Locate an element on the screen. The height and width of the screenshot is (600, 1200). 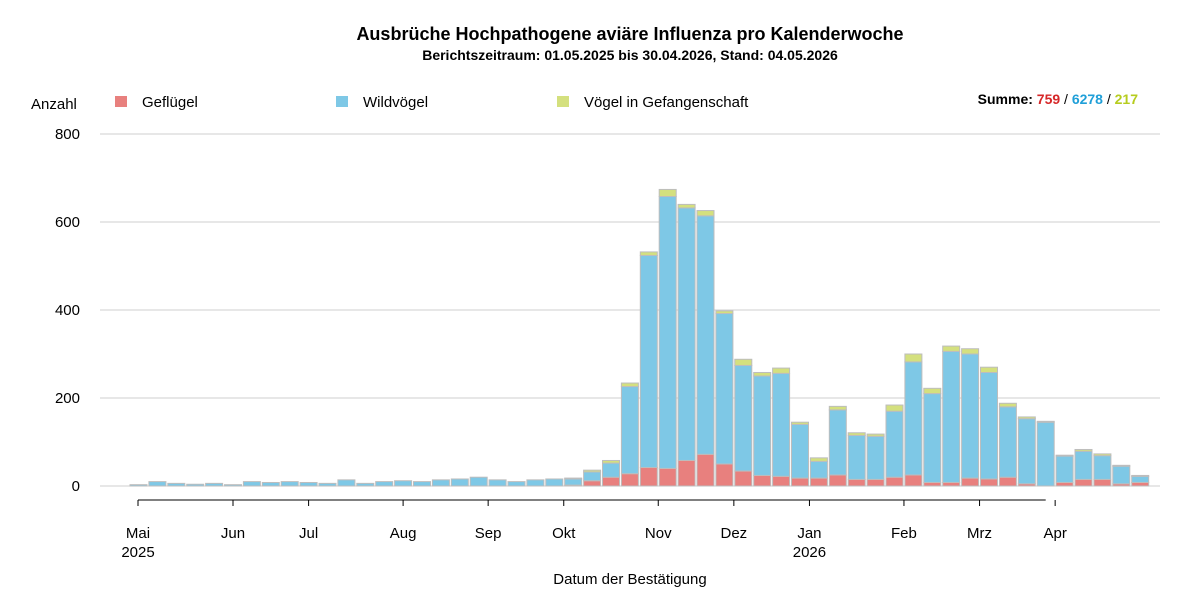
summary-label: Summe: is located at coordinates (1005, 99).